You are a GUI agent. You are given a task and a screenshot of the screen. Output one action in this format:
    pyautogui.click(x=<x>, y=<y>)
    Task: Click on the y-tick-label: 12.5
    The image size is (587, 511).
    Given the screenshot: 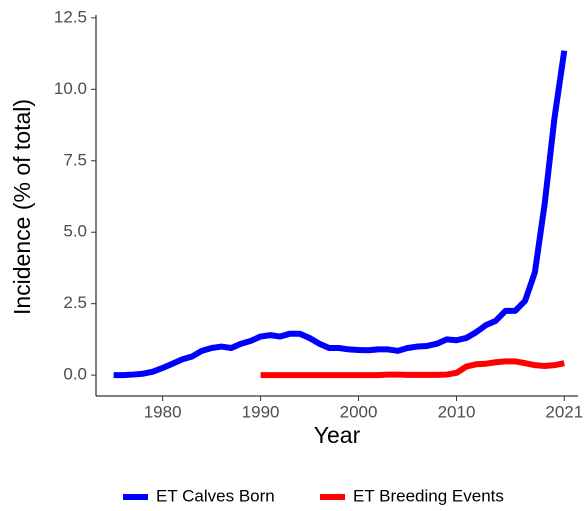 What is the action you would take?
    pyautogui.click(x=70, y=16)
    